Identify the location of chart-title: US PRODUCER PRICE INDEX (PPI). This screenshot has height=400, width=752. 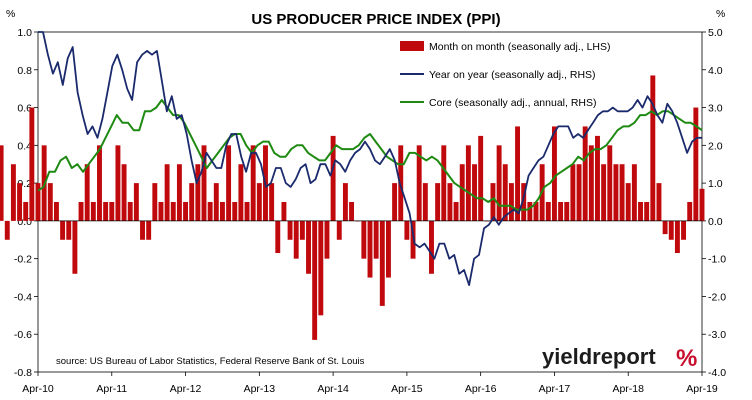
(375, 19).